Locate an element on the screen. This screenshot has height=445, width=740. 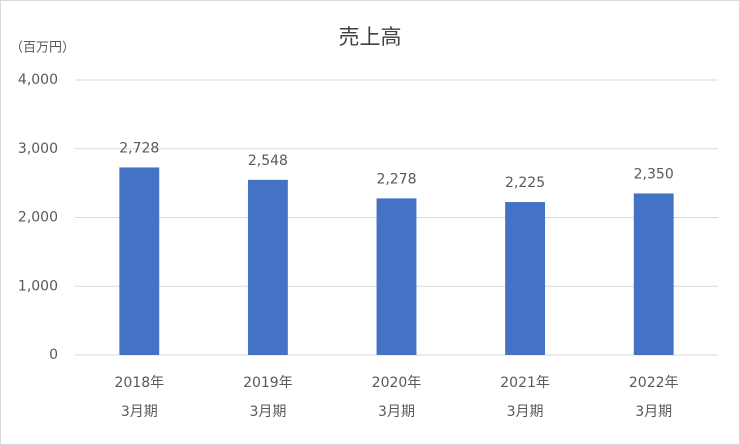
data-label: 2,225 is located at coordinates (525, 183).